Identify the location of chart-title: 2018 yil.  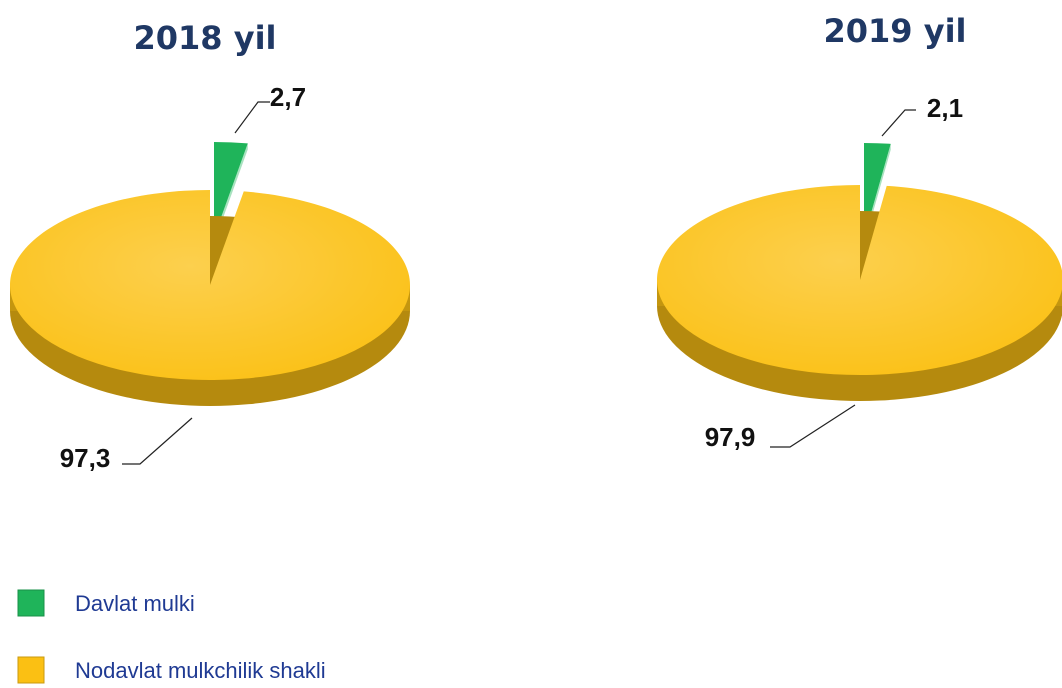
(205, 38).